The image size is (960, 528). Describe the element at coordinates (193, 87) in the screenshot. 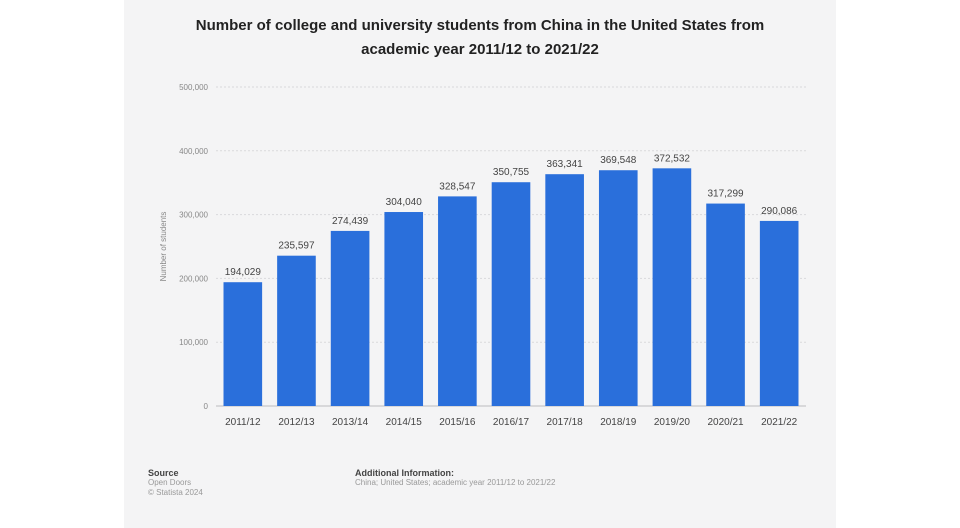

I see `y-tick-label: 500,000` at that location.